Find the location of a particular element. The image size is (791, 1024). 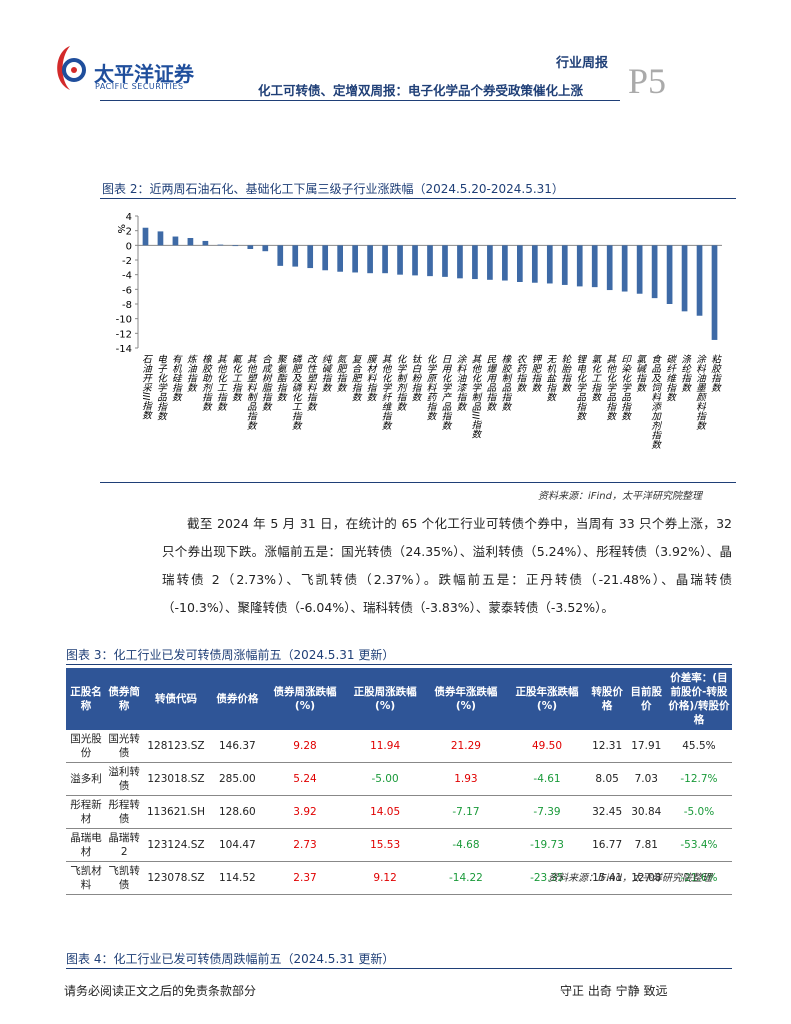

table-cell: 123078.SZ is located at coordinates (176, 878).